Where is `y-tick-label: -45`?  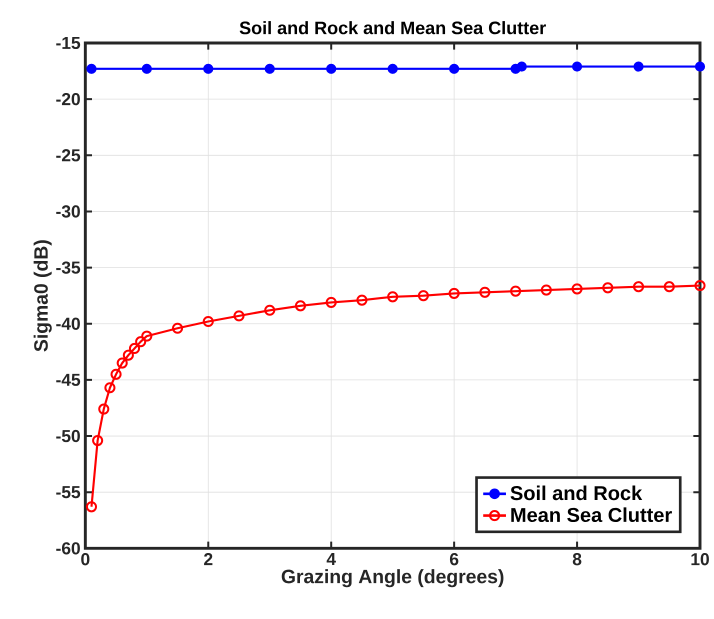 y-tick-label: -45 is located at coordinates (68, 380).